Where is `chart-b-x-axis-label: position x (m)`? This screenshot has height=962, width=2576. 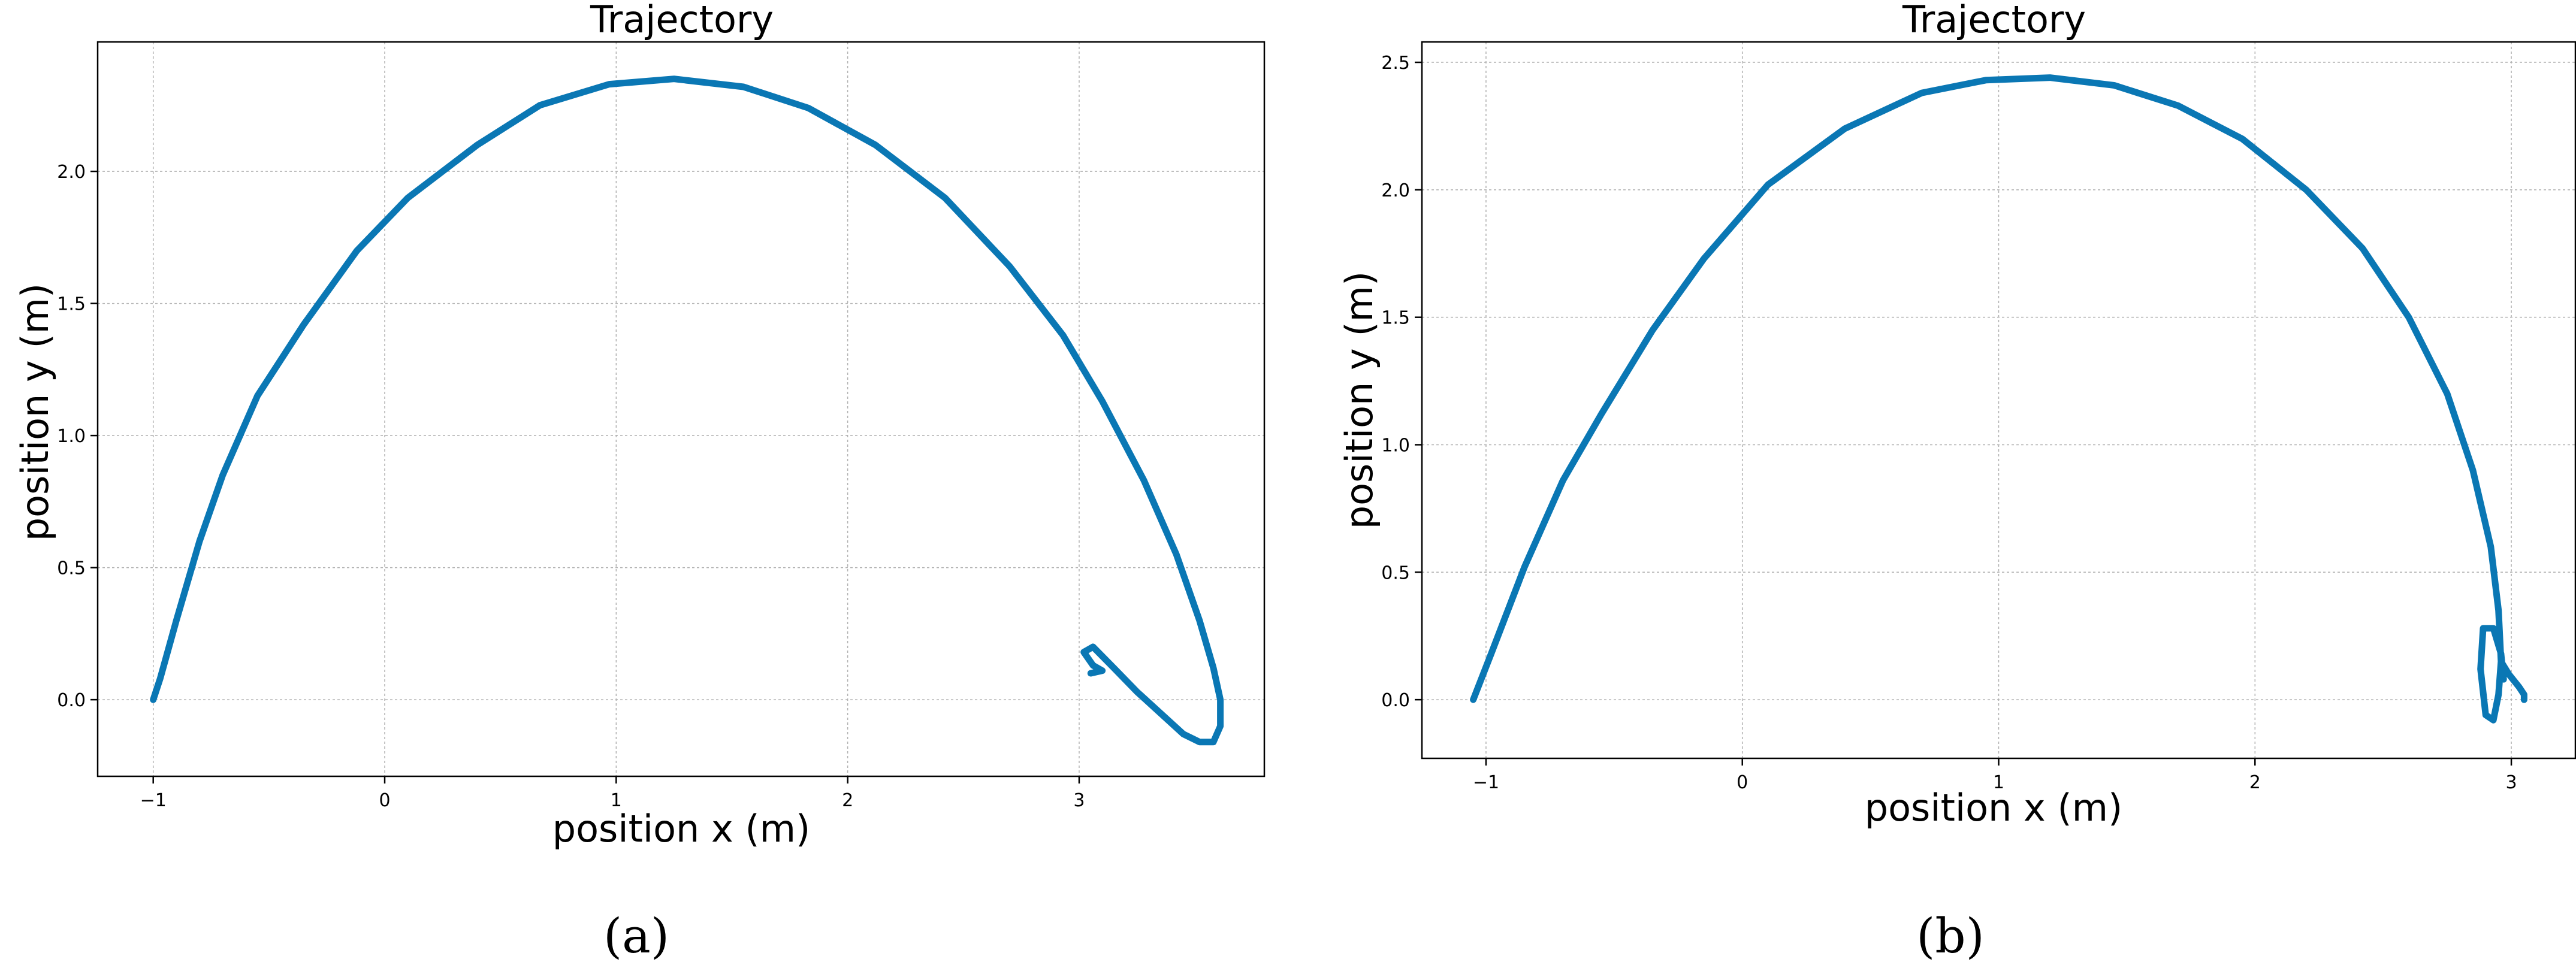 chart-b-x-axis-label: position x (m) is located at coordinates (1994, 808).